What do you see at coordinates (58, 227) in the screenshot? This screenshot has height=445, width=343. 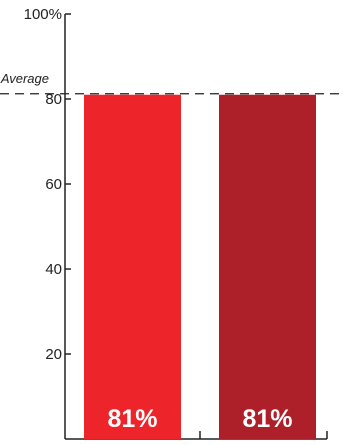 I see `y-ticks: 20 40 60 80` at bounding box center [58, 227].